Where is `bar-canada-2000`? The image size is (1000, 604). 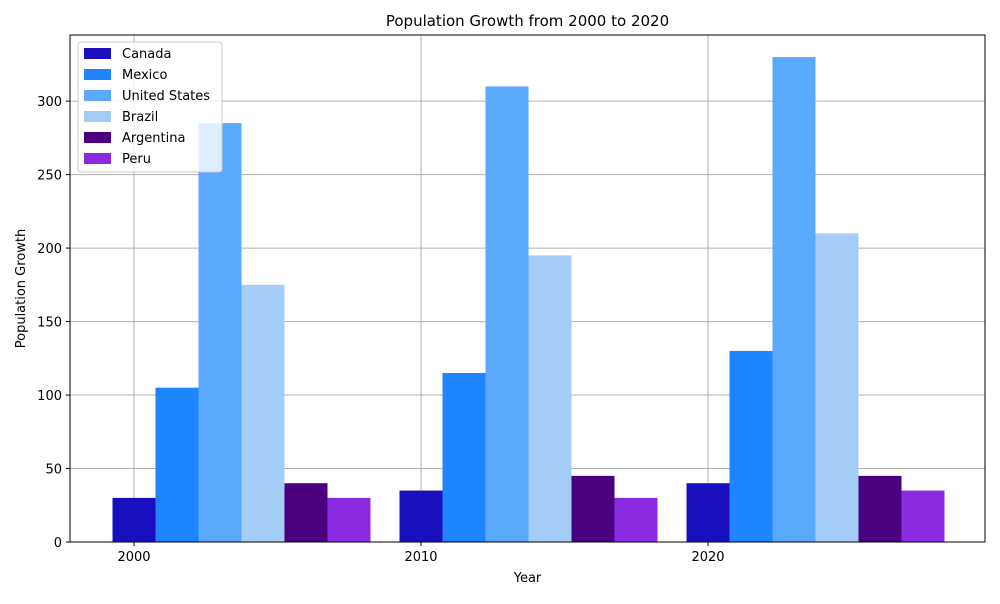 bar-canada-2000 is located at coordinates (134, 519).